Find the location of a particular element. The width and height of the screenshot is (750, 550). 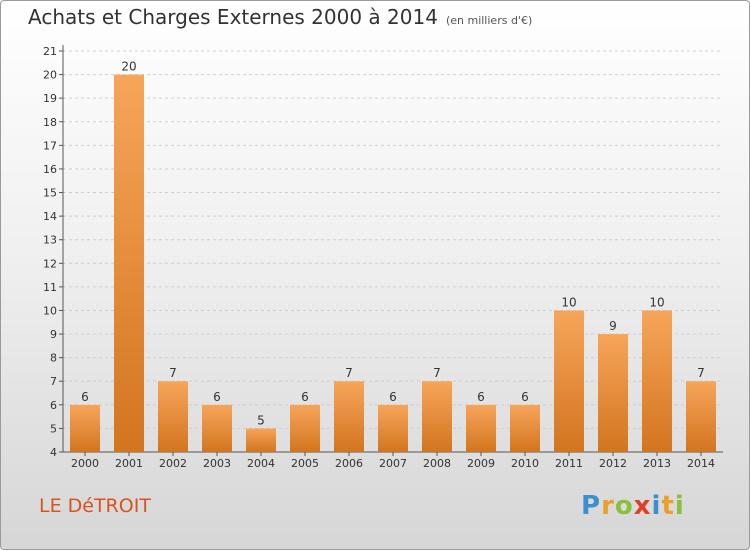

x-tick-label: 2013 is located at coordinates (657, 463).